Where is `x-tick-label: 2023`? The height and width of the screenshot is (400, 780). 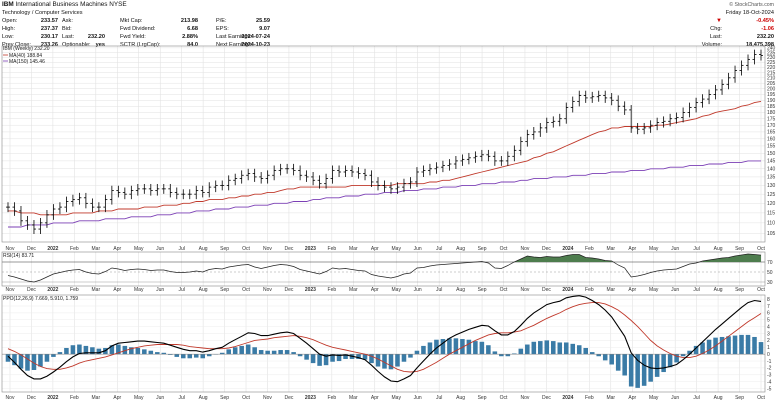
x-tick-label: 2023 is located at coordinates (310, 249).